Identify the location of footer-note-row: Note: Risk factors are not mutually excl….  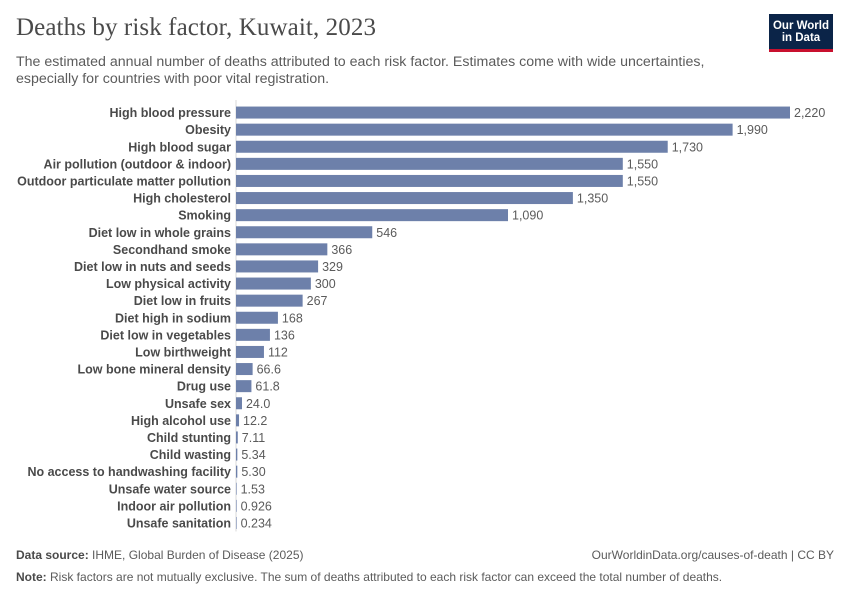
(425, 577).